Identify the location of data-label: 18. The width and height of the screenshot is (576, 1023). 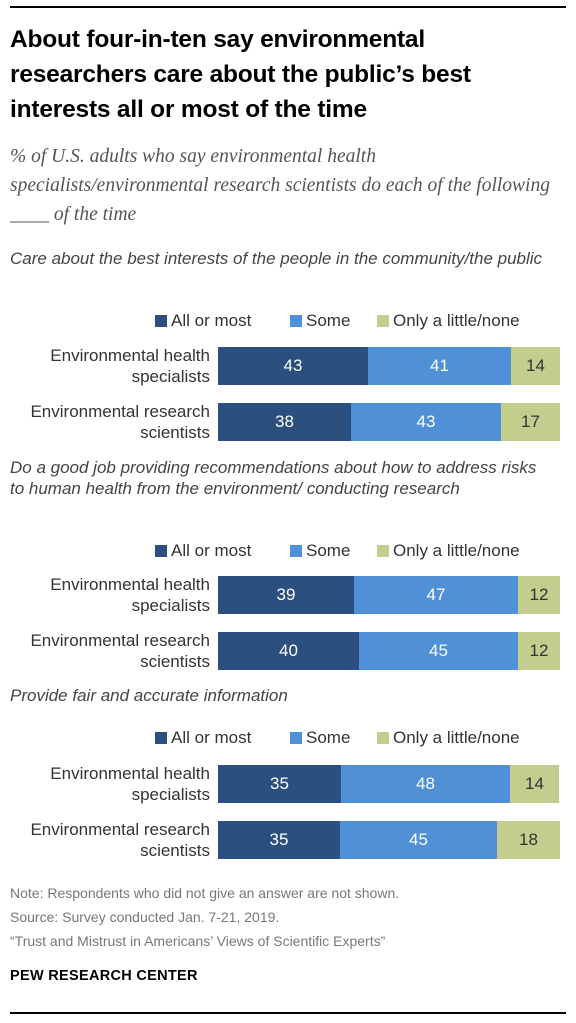
(528, 839).